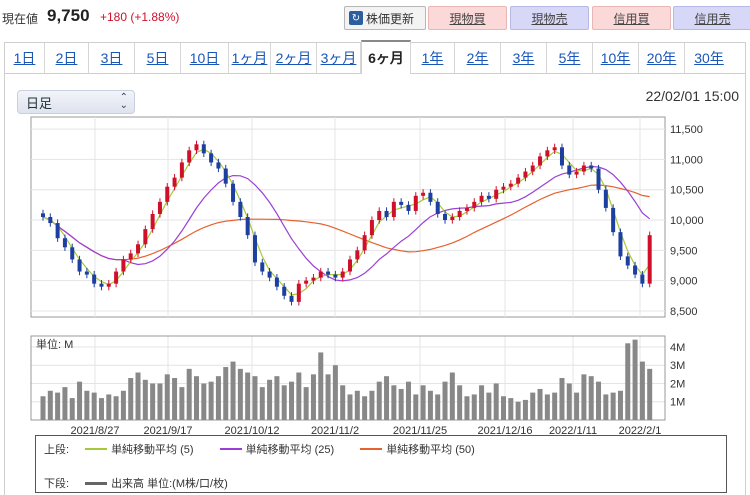  Describe the element at coordinates (335, 429) in the screenshot. I see `x-tick-label: 2021/11/2` at that location.